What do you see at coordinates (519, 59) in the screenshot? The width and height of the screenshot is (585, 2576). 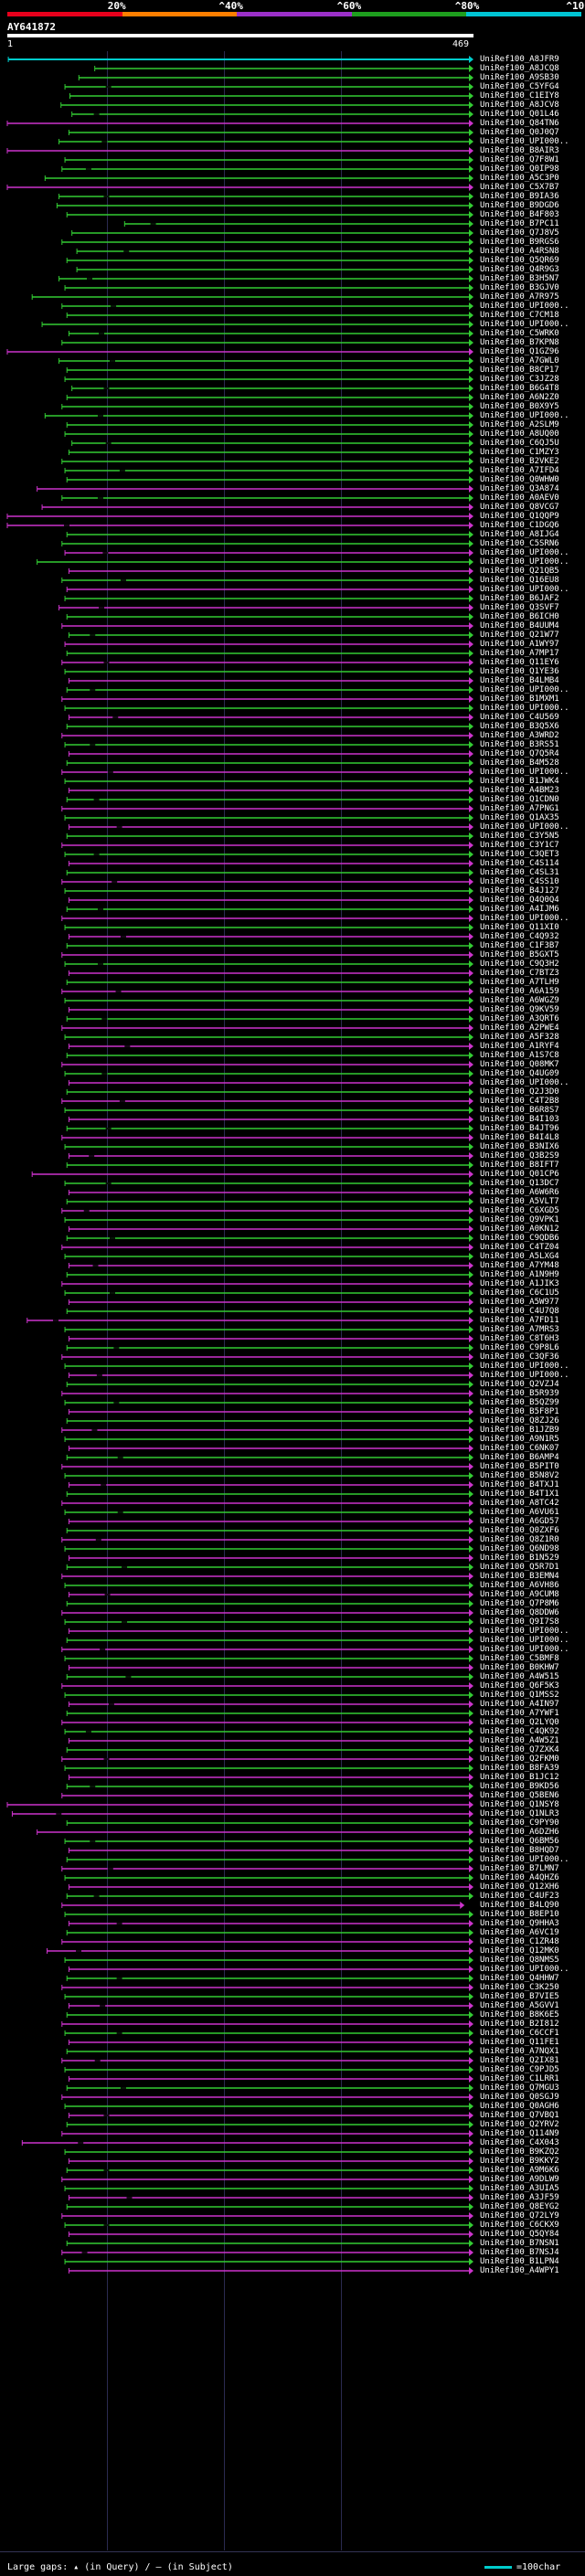 I see `hit-label: UniRef100_A8JFR9` at bounding box center [519, 59].